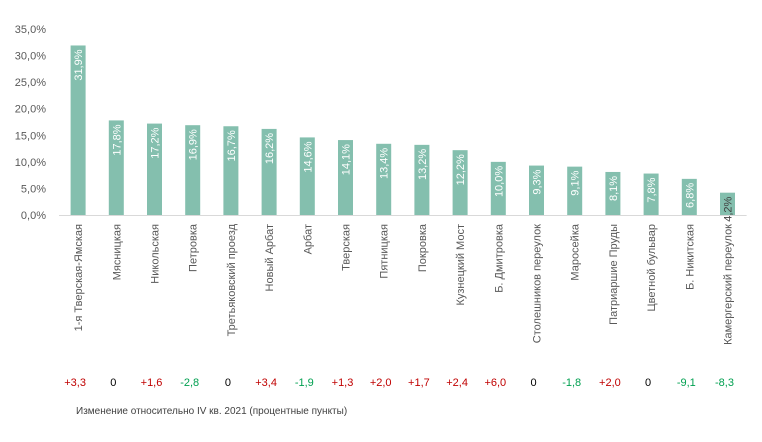 The image size is (762, 442). What do you see at coordinates (538, 181) in the screenshot?
I see `bar-value-label: 9,3%` at bounding box center [538, 181].